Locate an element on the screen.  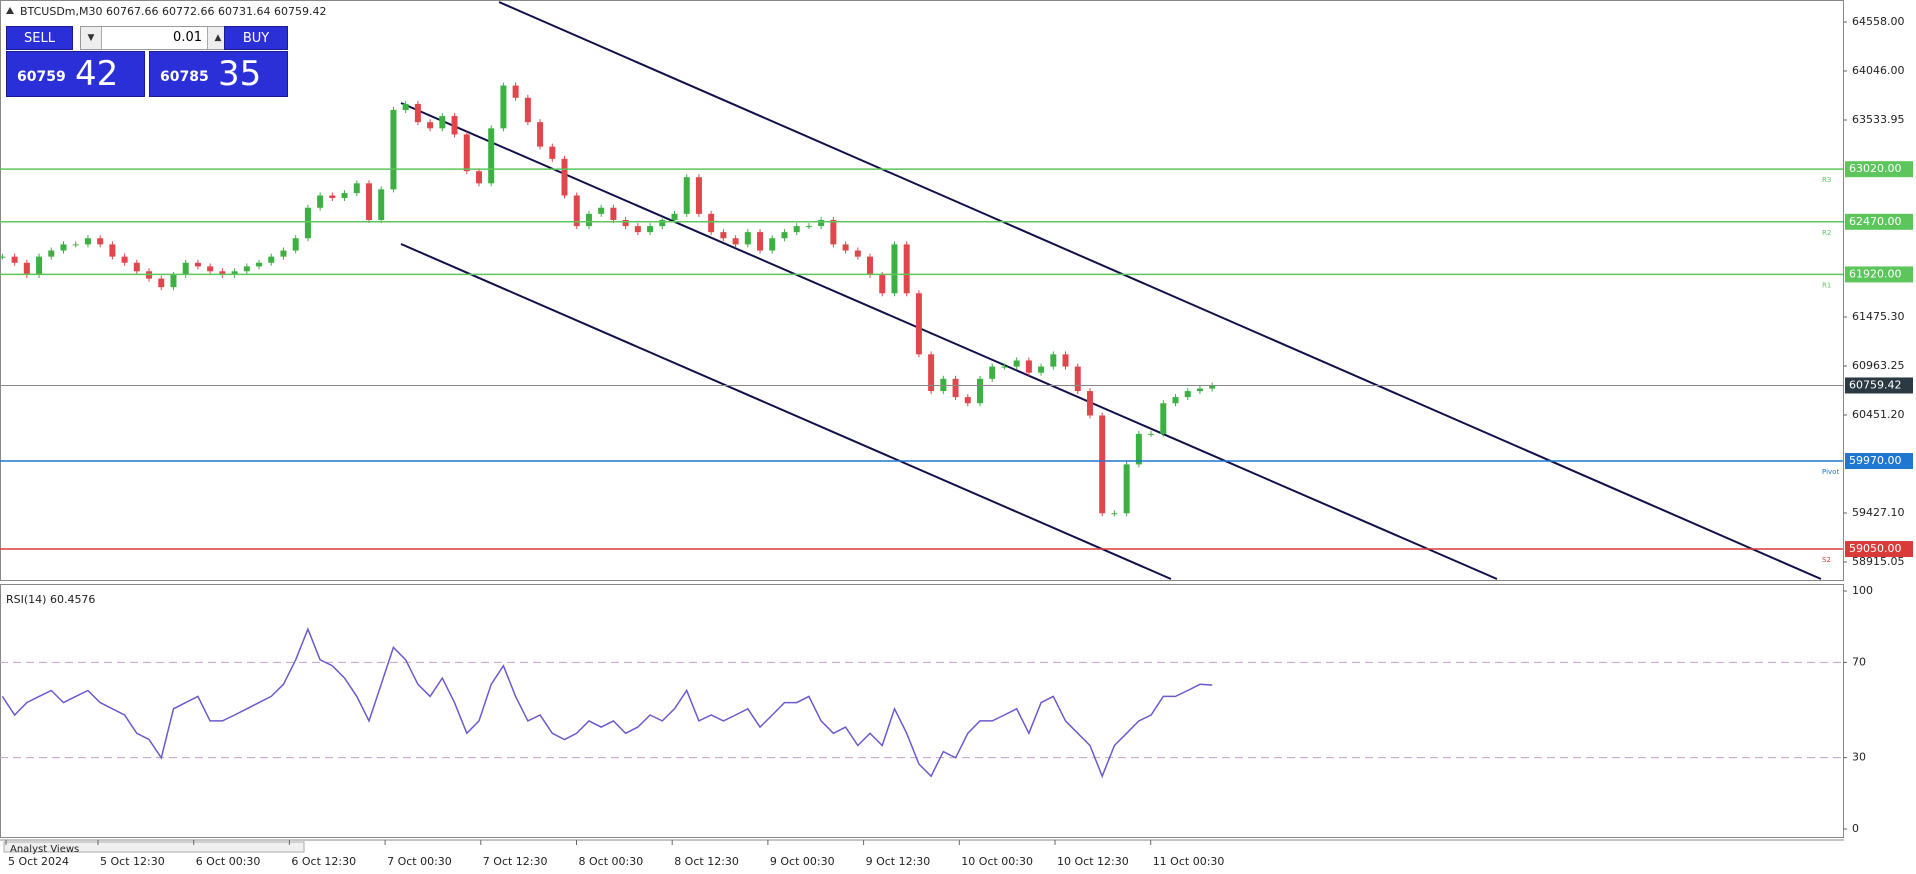
ask-box: 60785 35 is located at coordinates (218, 74).